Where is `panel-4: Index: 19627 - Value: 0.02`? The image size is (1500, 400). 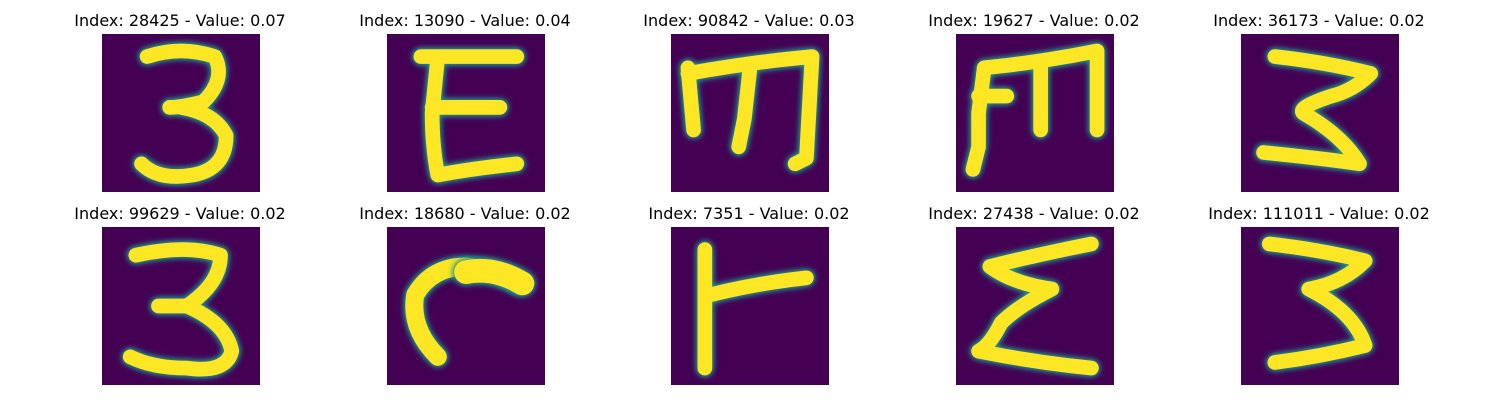 panel-4: Index: 19627 - Value: 0.02 is located at coordinates (1034, 106).